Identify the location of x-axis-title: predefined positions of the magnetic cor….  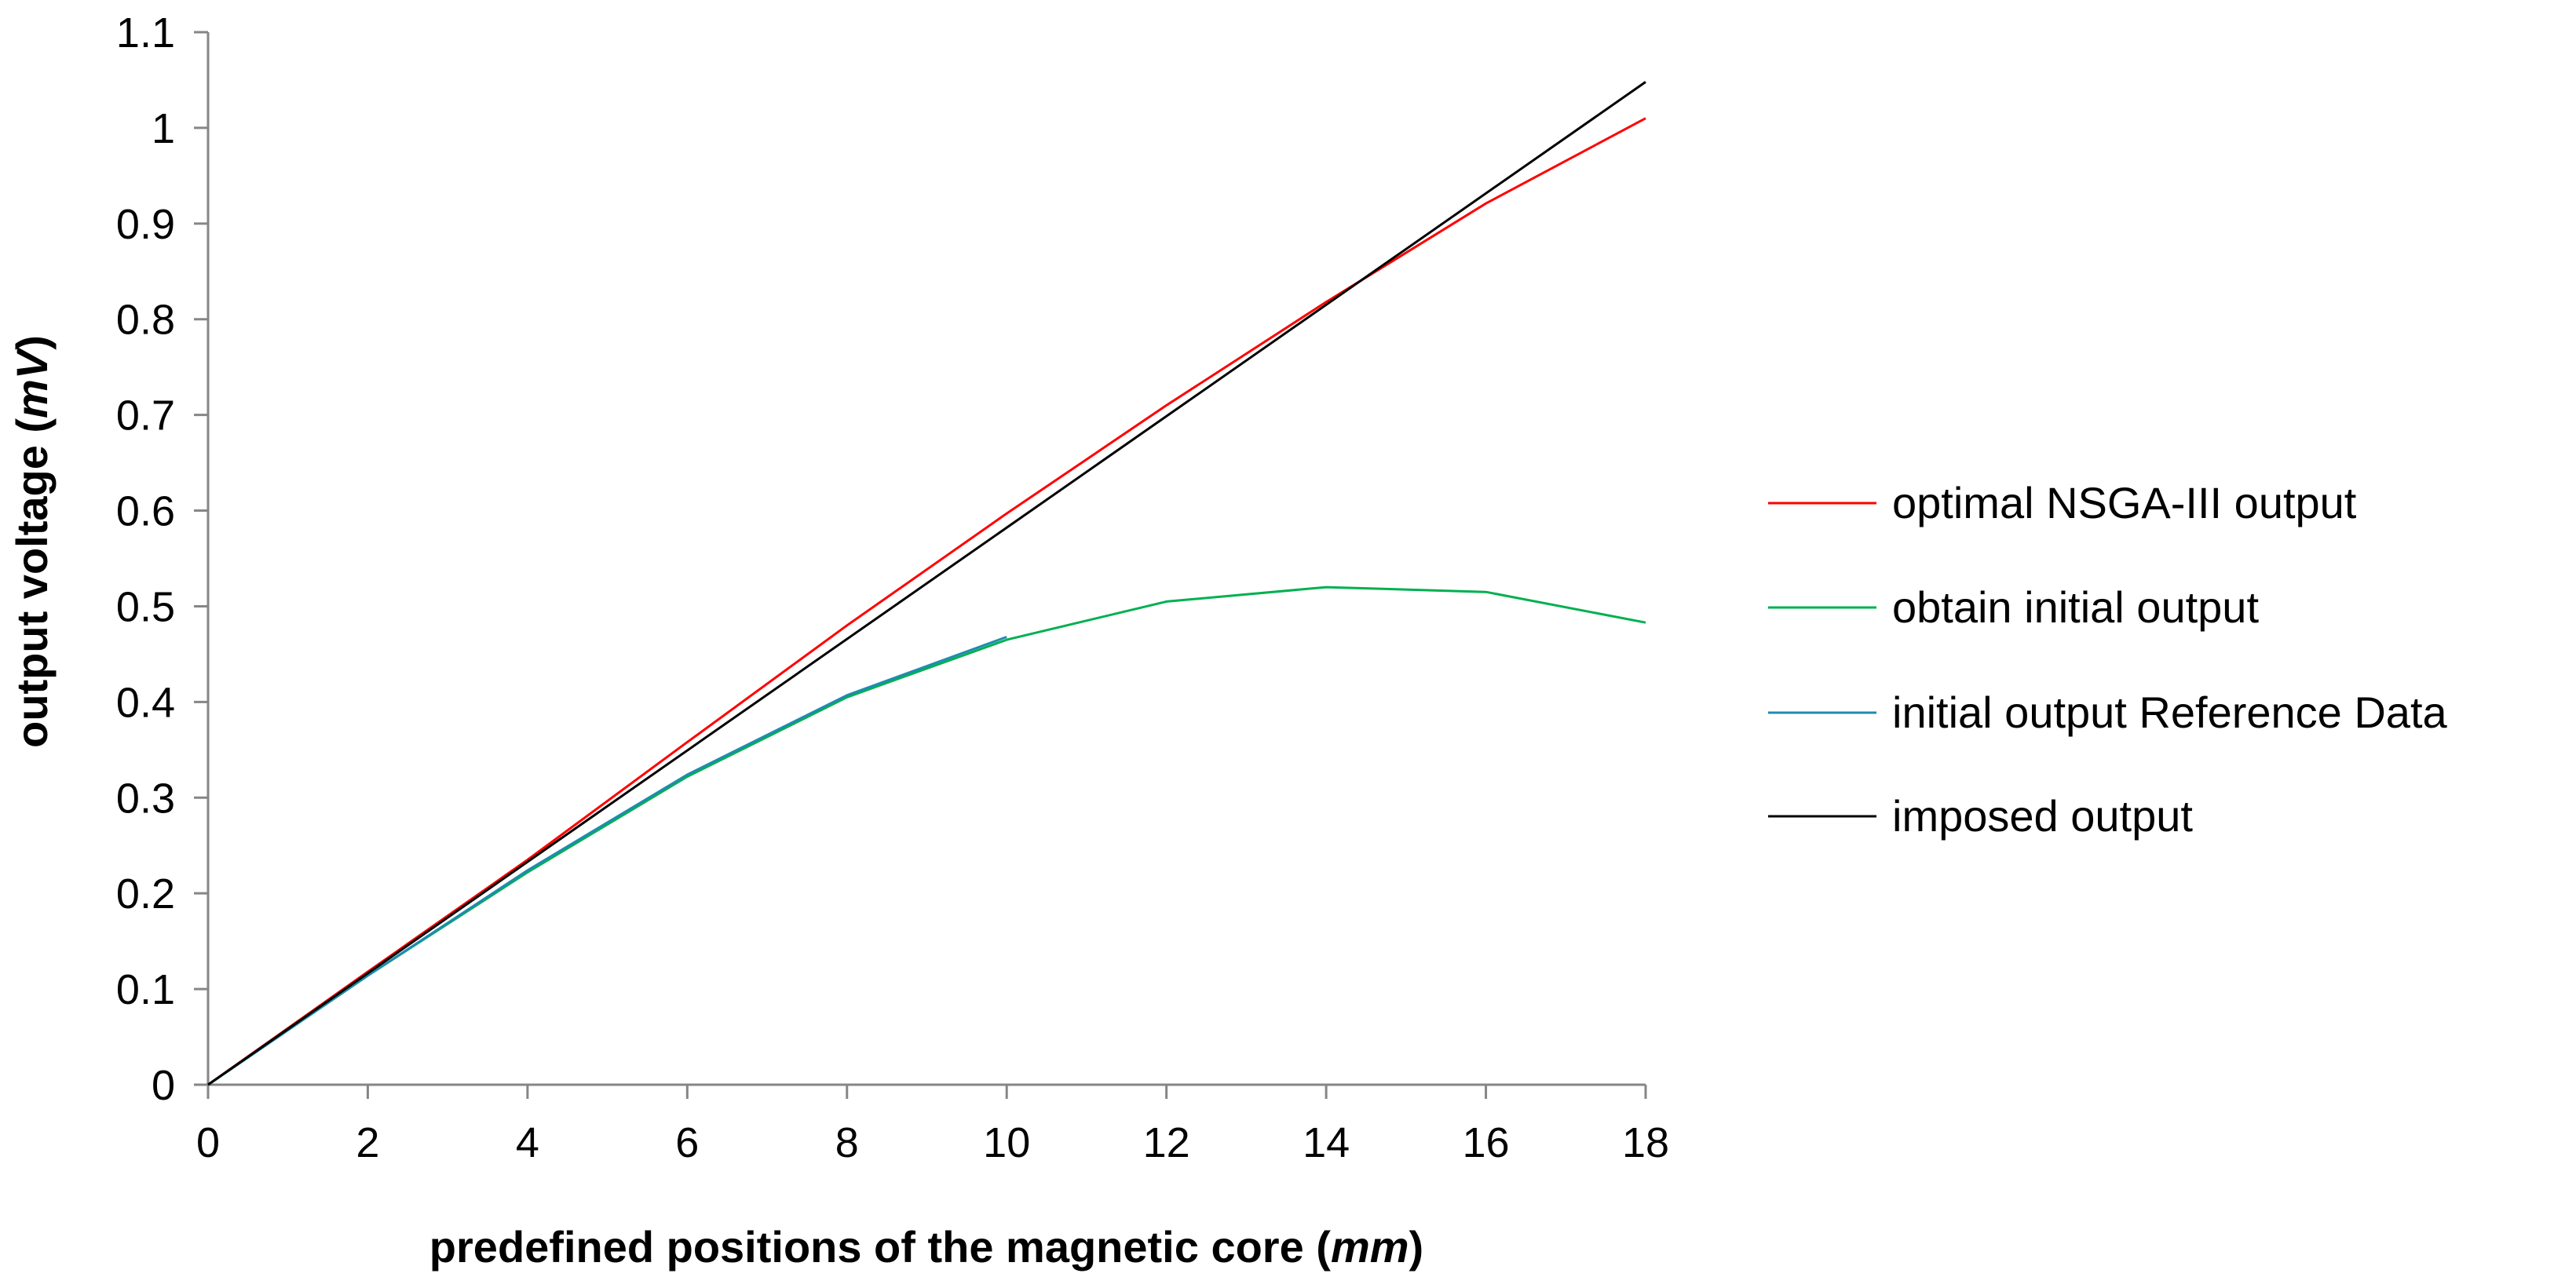
(926, 1247).